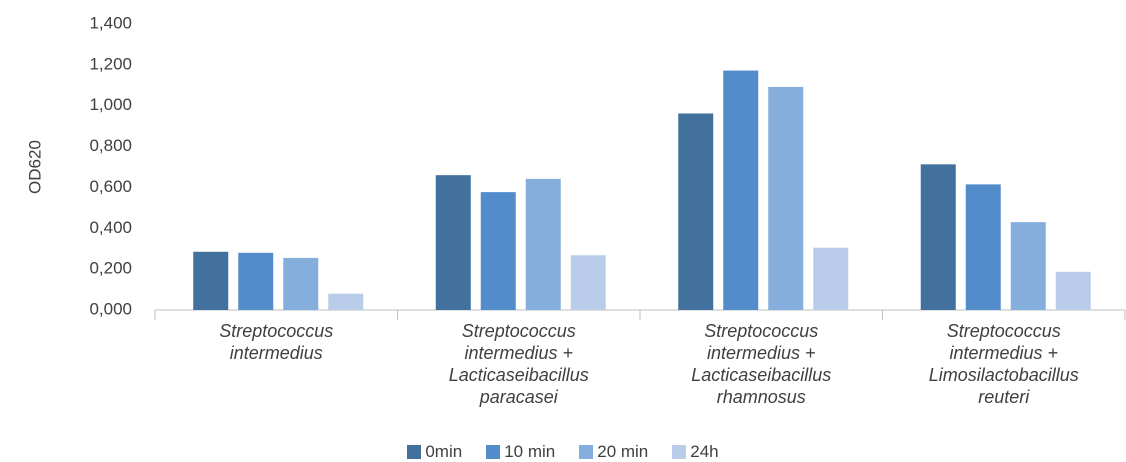  What do you see at coordinates (110, 227) in the screenshot?
I see `y-tick-label: 0,400` at bounding box center [110, 227].